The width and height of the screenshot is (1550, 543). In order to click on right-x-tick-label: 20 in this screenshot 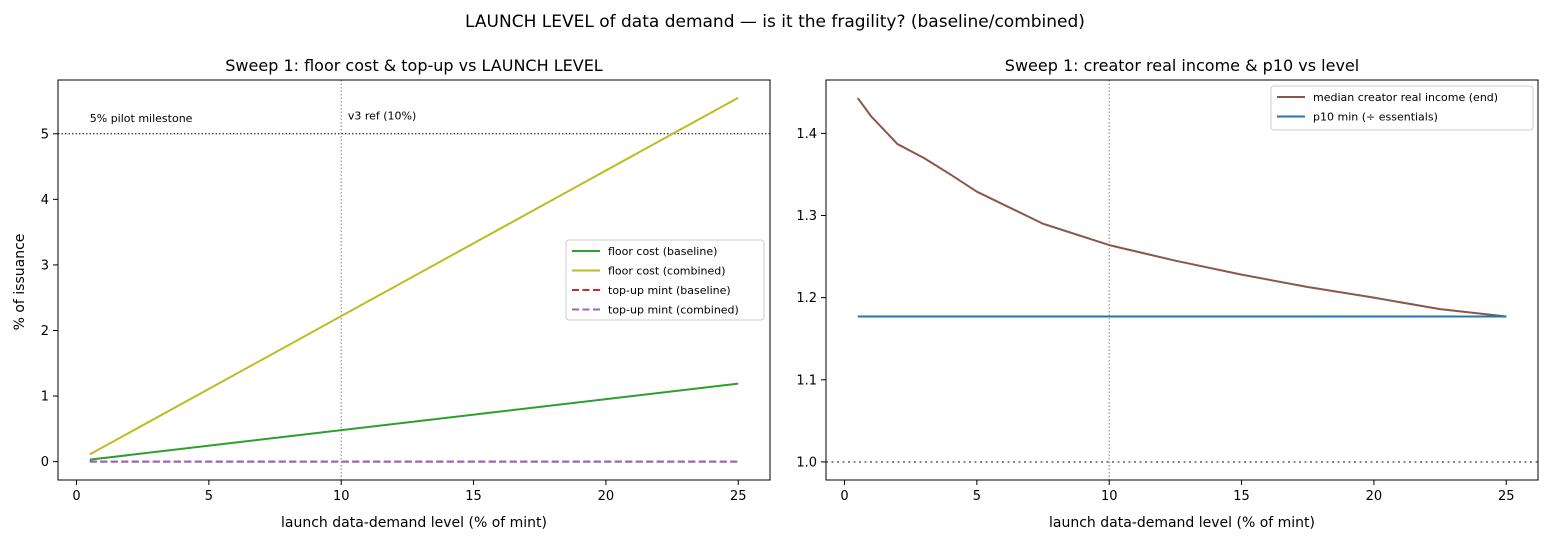, I will do `click(1374, 496)`.